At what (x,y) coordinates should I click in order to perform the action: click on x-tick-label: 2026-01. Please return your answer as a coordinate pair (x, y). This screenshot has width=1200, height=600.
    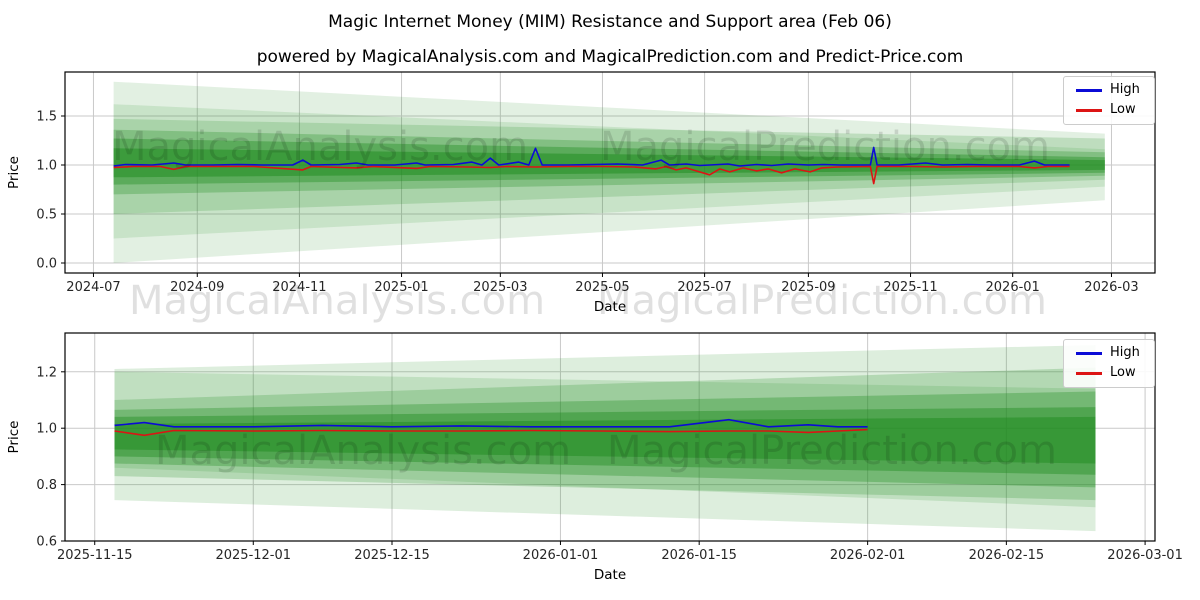
    Looking at the image, I should click on (1013, 287).